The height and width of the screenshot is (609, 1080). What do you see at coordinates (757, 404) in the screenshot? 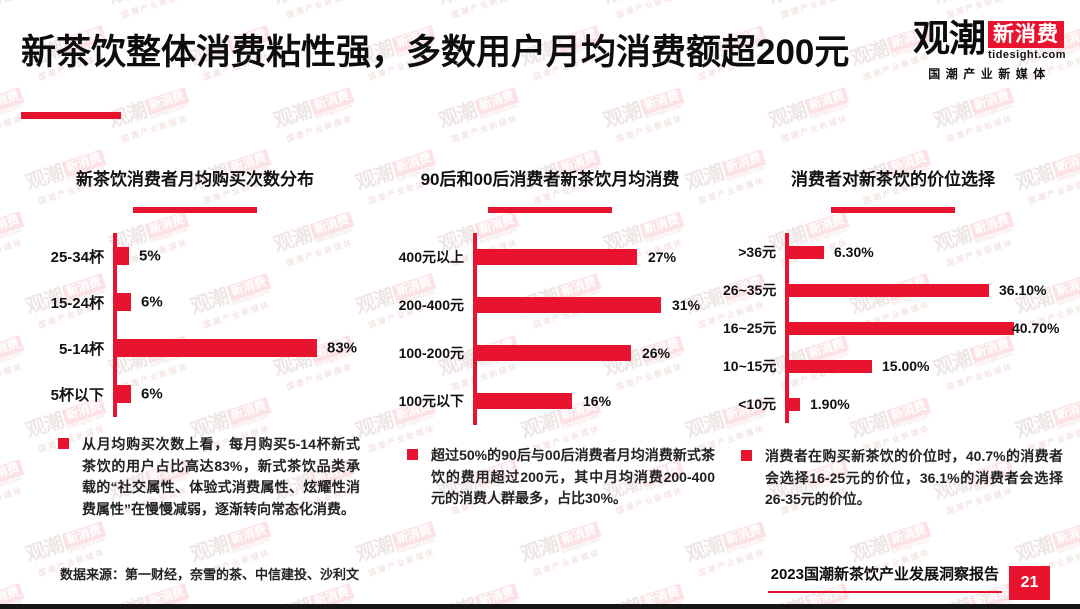
I see `category-label: <10元` at bounding box center [757, 404].